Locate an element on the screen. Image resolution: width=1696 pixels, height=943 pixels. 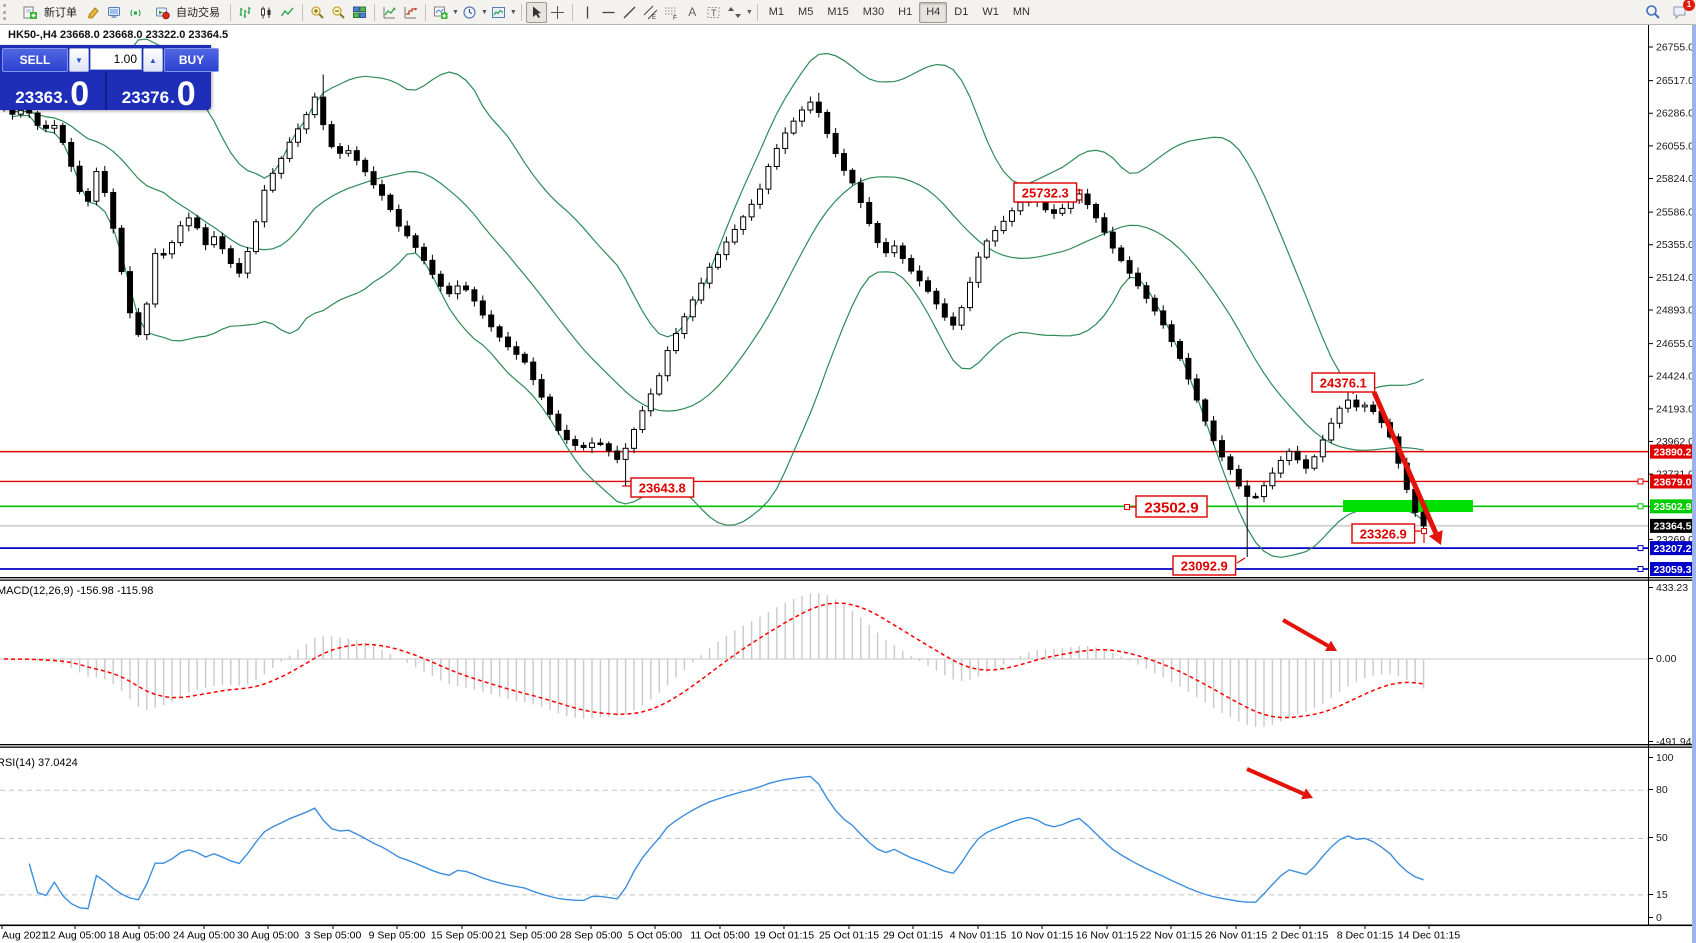
svg-text: -491.94 is located at coordinates (1674, 742).